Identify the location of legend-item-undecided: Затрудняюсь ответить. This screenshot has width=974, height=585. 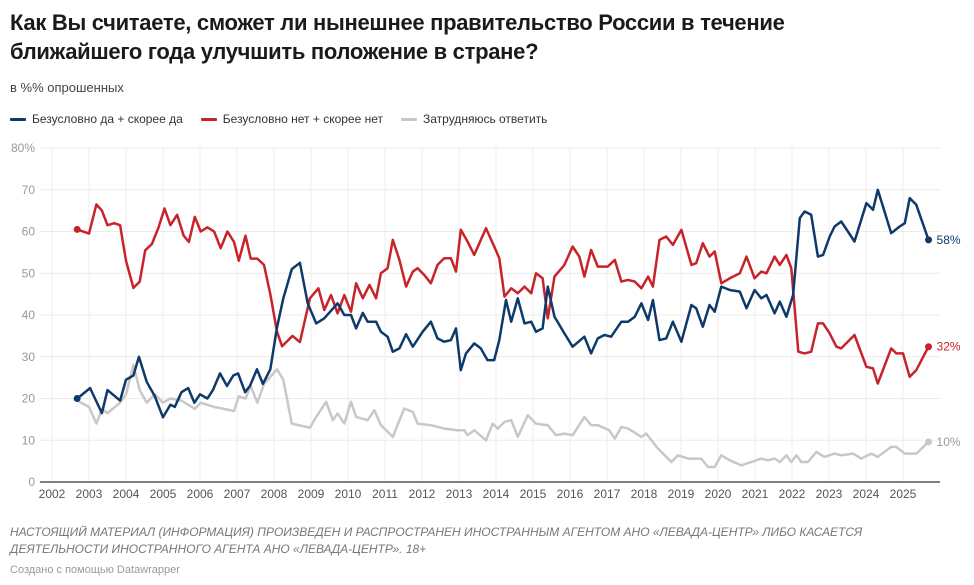
(474, 119).